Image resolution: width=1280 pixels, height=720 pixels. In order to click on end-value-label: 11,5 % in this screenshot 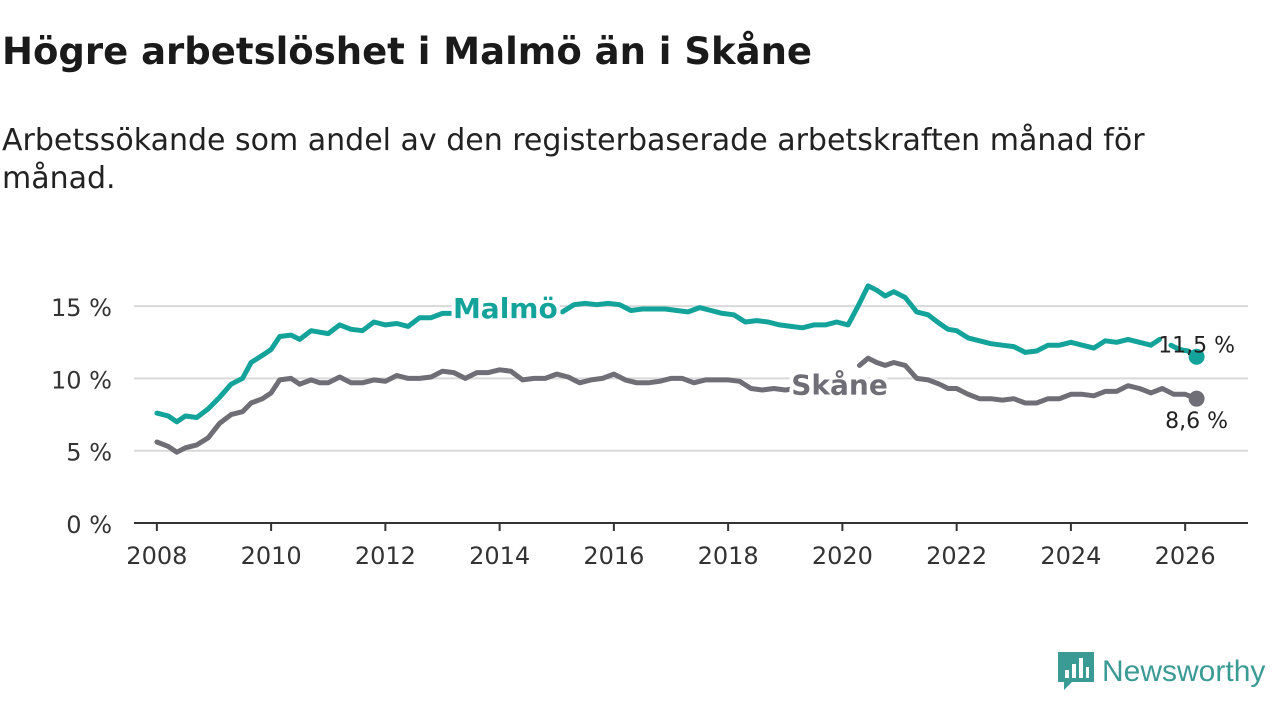, I will do `click(1196, 346)`.